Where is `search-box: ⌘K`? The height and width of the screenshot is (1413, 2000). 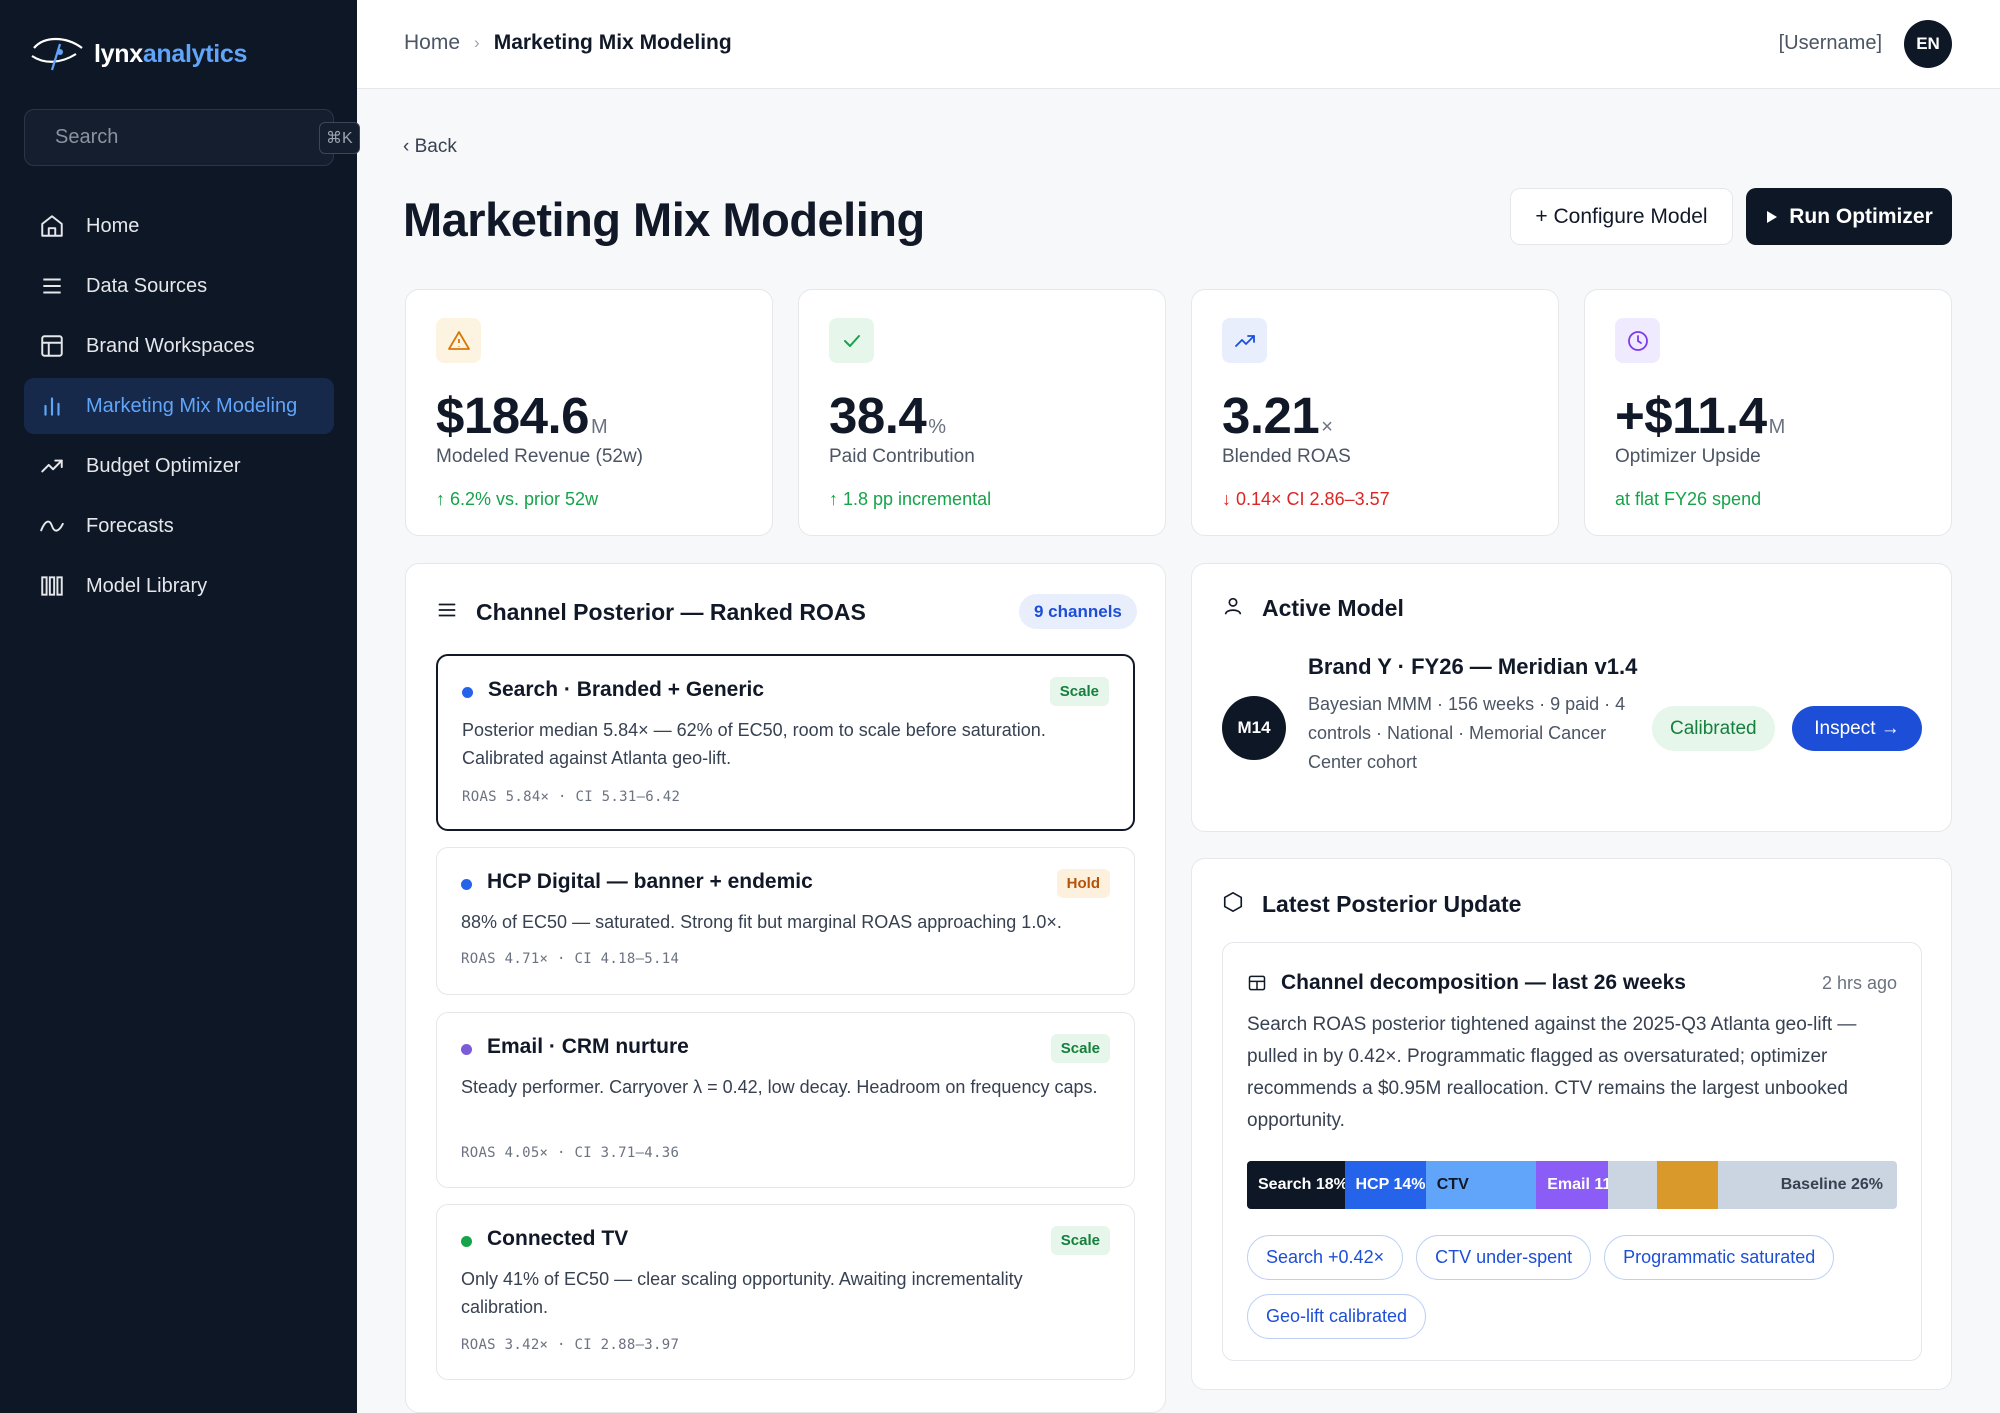
search-box: ⌘K is located at coordinates (192, 137).